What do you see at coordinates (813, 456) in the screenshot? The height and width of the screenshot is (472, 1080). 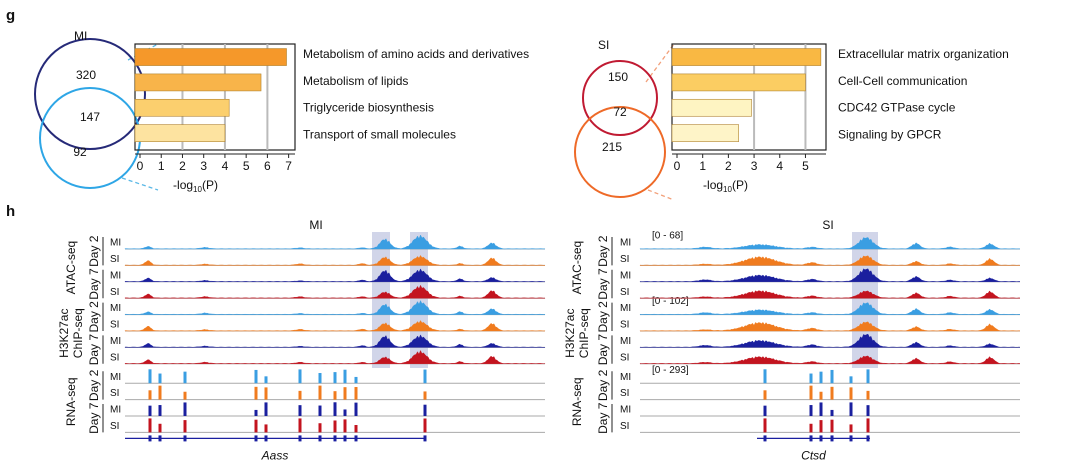 I see `gene-name: Ctsd` at bounding box center [813, 456].